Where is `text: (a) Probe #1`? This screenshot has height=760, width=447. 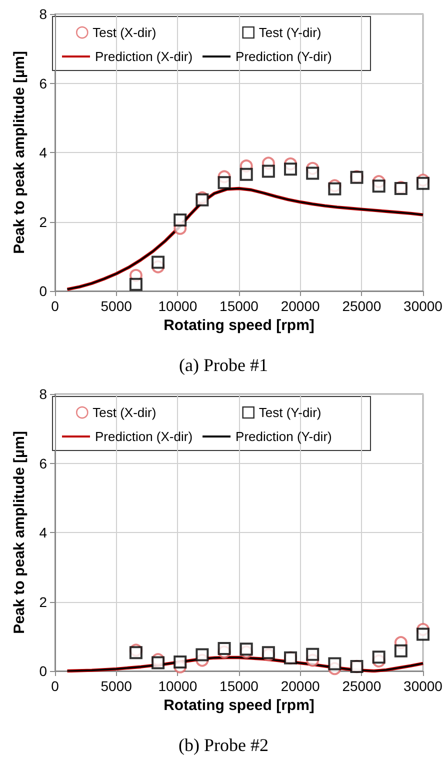 text: (a) Probe #1 is located at coordinates (223, 365).